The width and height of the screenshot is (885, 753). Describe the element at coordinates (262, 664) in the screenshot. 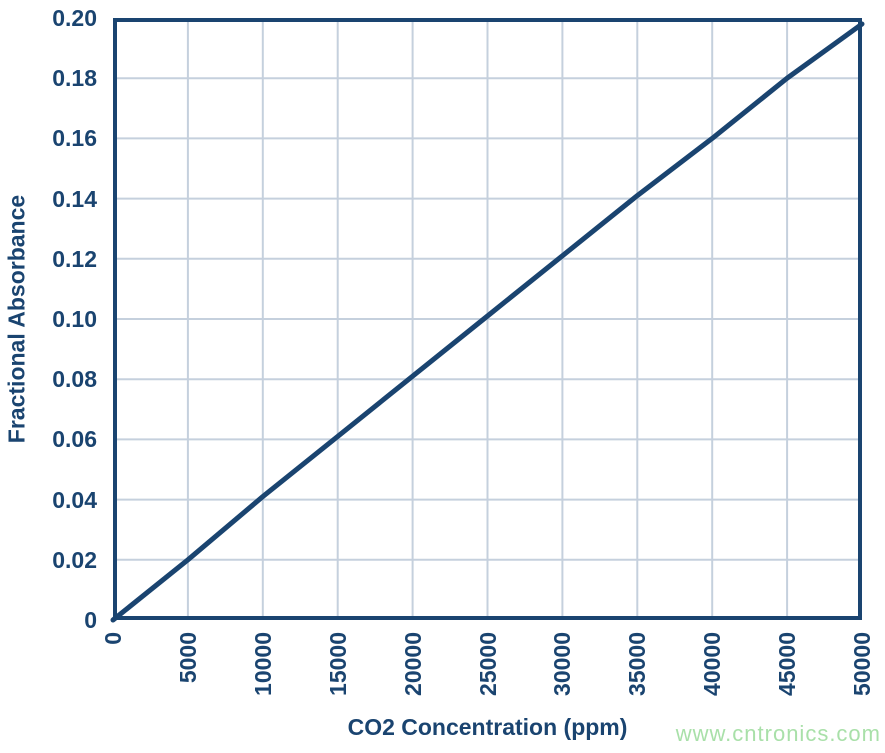

I see `x-tick-label: 10000` at that location.